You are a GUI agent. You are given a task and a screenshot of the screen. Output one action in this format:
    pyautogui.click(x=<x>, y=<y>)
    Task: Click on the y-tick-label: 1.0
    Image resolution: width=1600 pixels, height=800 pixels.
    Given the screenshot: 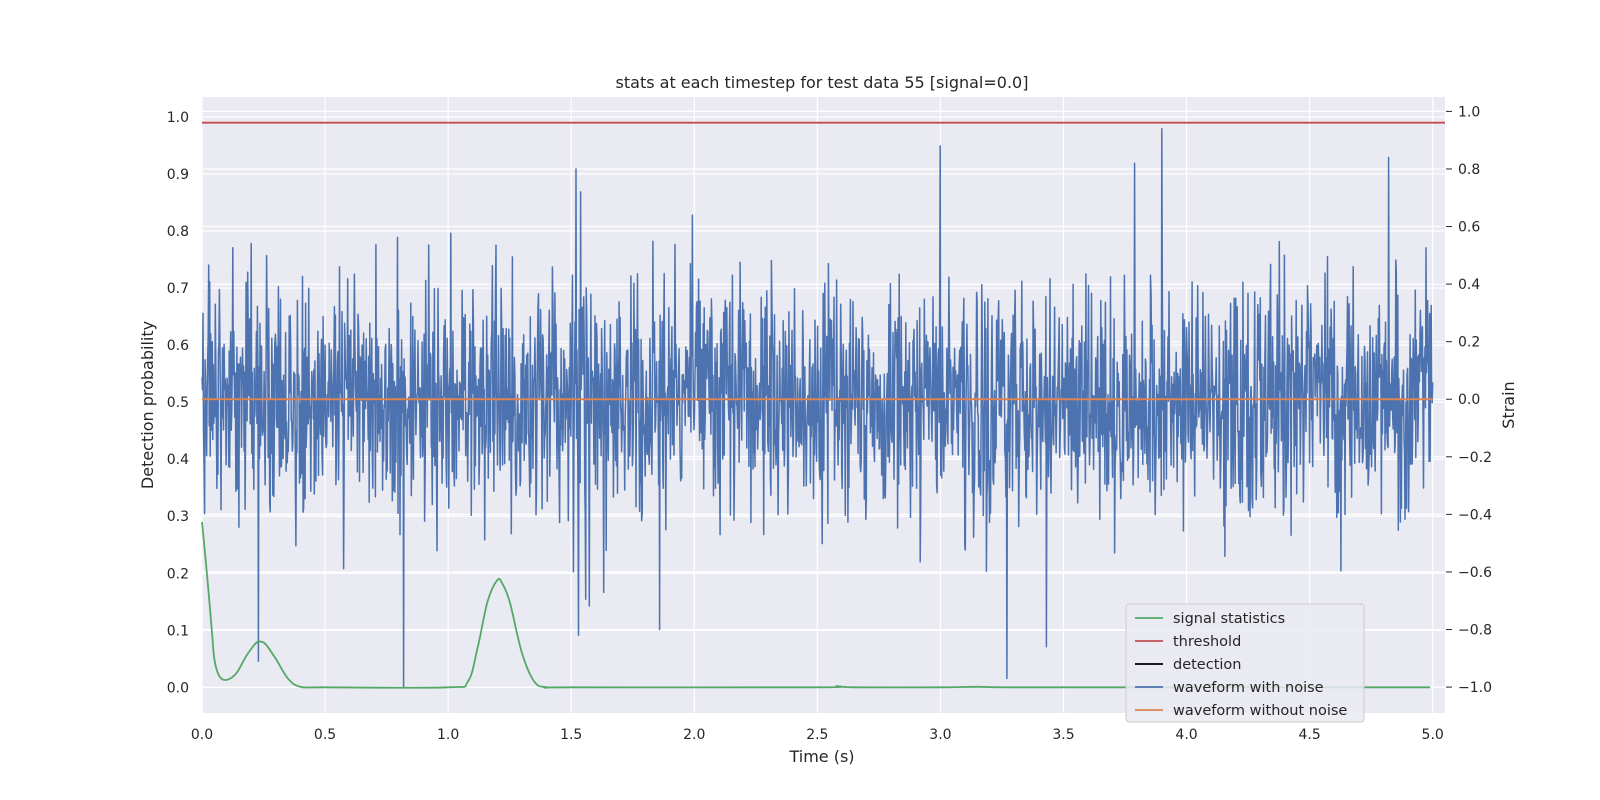 What is the action you would take?
    pyautogui.click(x=178, y=118)
    